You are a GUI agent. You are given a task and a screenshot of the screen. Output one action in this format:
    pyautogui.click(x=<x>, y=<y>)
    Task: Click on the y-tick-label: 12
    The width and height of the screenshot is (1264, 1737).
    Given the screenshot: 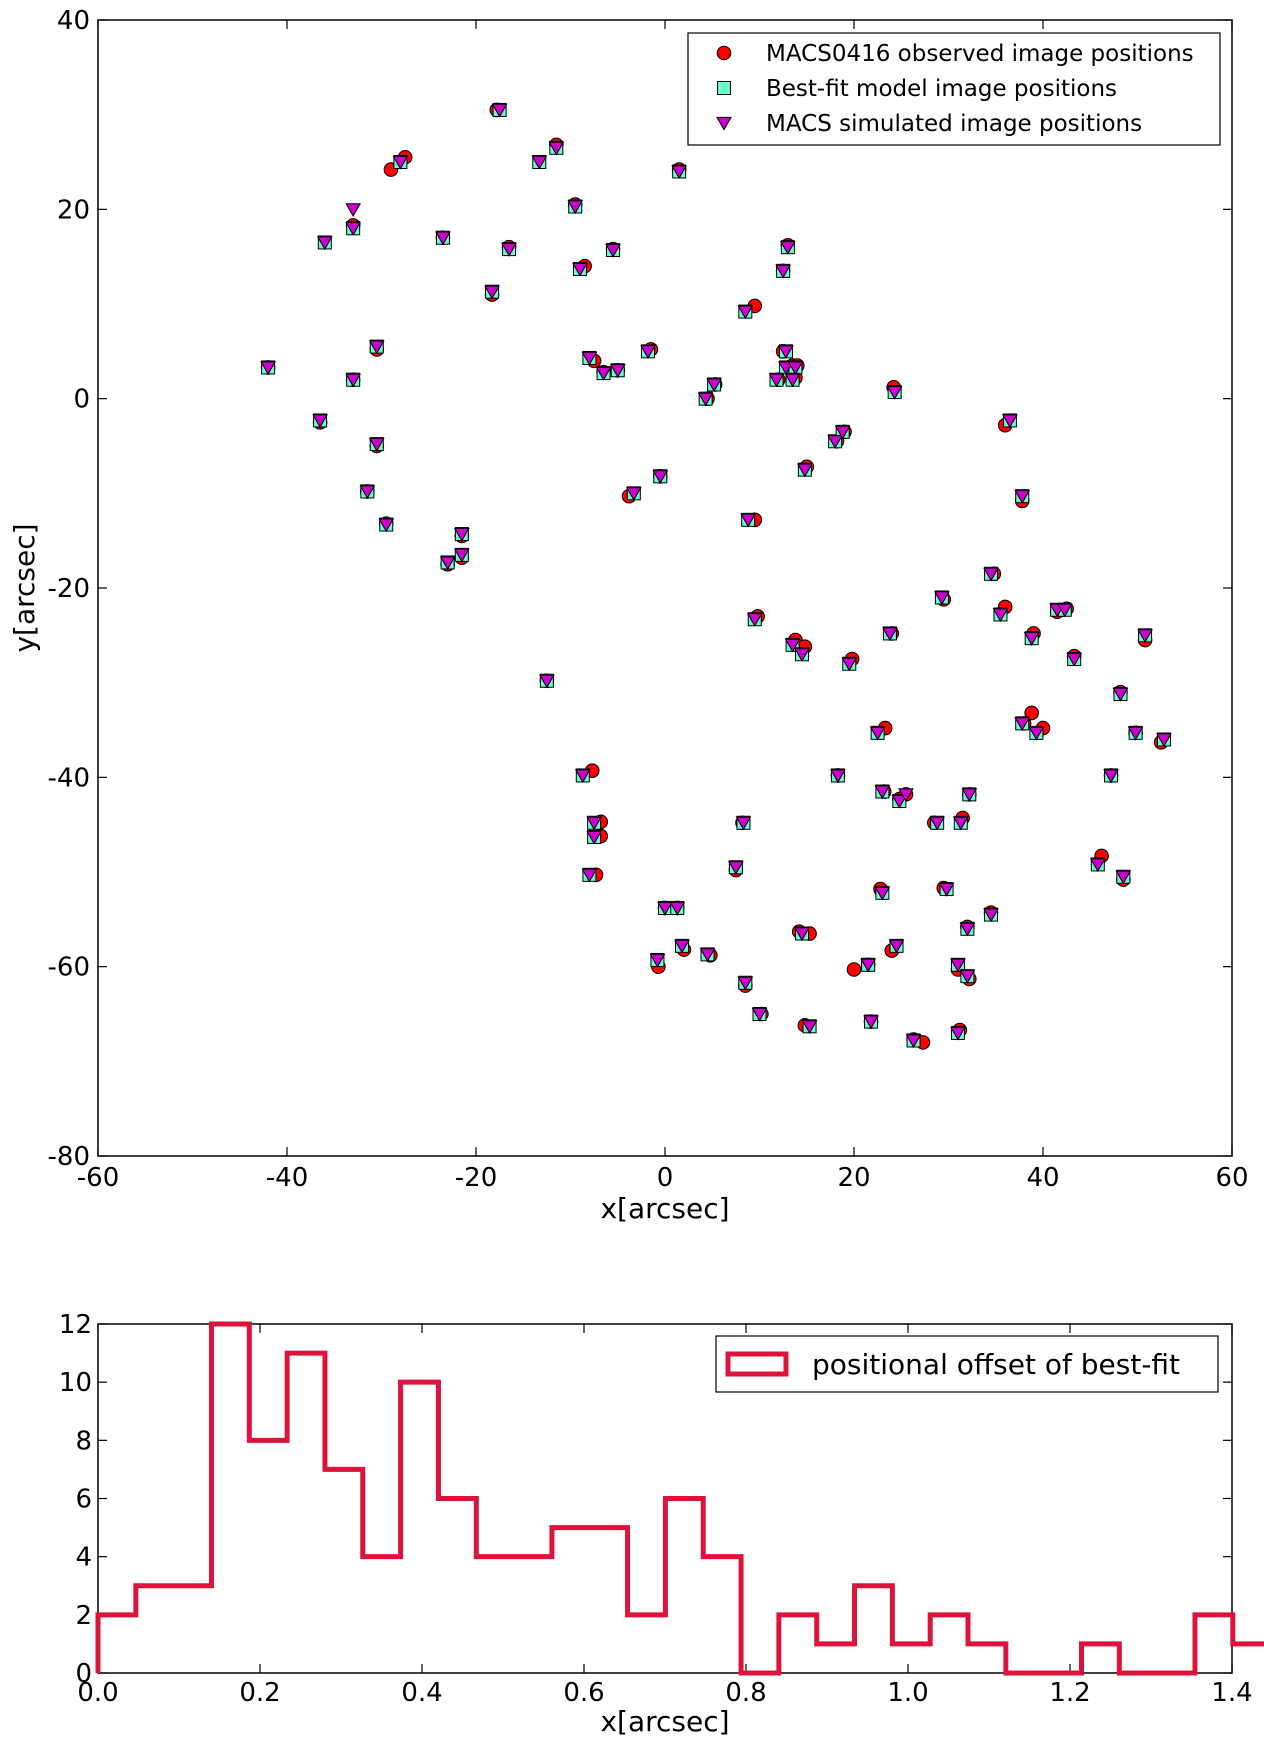 What is the action you would take?
    pyautogui.click(x=75, y=1325)
    